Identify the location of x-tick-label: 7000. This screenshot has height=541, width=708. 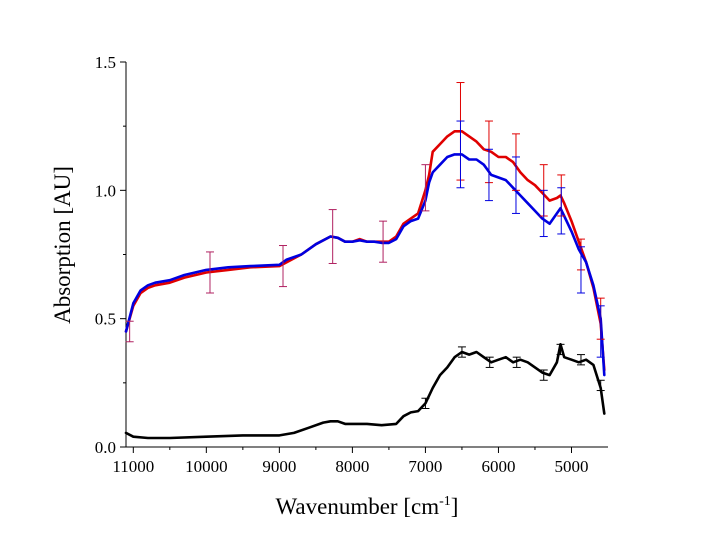
(425, 466).